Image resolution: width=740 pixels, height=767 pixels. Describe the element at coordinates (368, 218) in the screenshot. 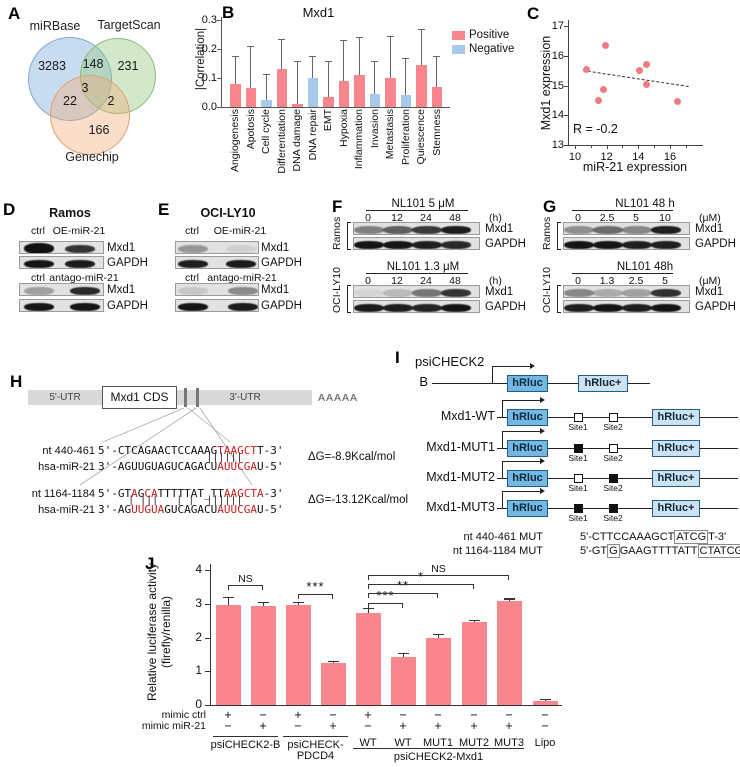

I see `dose-label: 0` at that location.